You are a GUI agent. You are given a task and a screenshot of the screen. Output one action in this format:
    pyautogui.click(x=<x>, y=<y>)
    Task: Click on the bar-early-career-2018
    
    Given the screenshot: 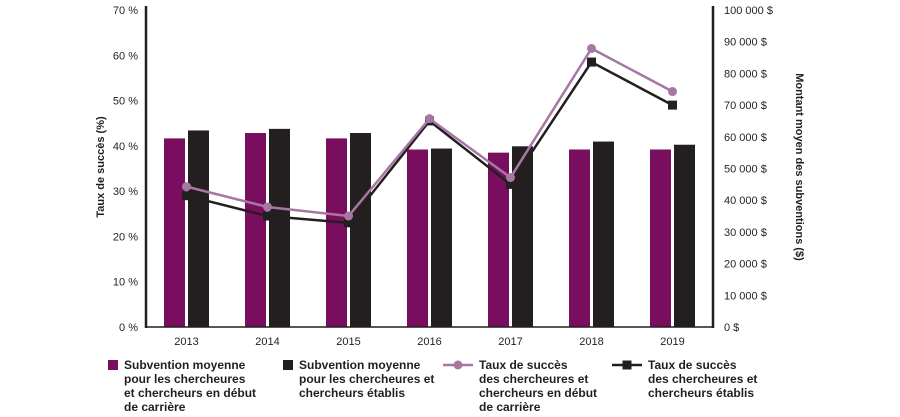 What is the action you would take?
    pyautogui.click(x=579, y=238)
    